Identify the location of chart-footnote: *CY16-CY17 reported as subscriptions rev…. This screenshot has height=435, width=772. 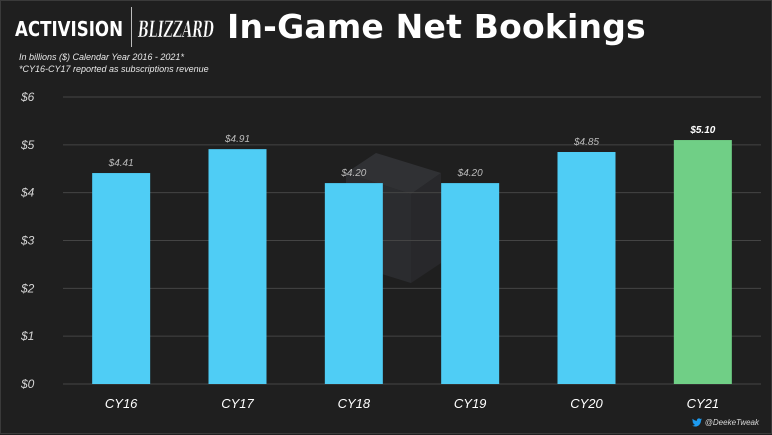
(114, 69).